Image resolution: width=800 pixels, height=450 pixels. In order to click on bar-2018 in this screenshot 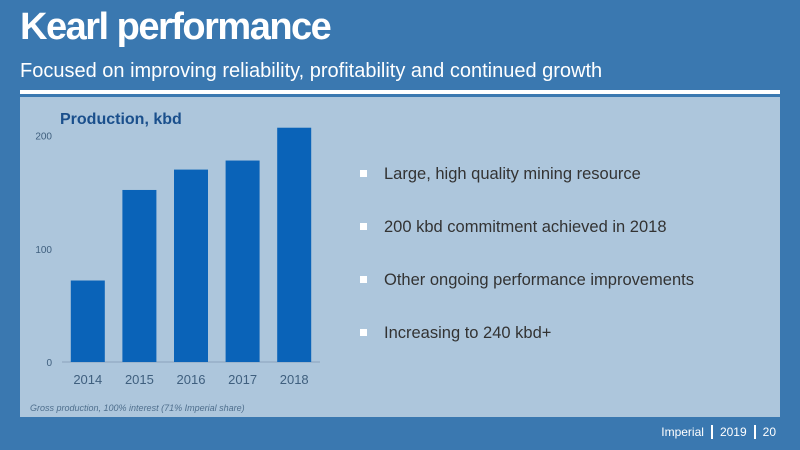, I will do `click(294, 244)`.